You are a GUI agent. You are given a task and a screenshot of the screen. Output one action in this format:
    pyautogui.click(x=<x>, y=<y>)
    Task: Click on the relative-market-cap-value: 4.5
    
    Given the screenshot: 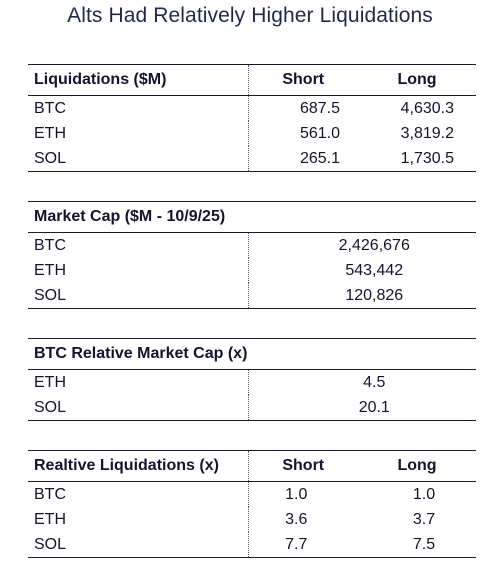 What is the action you would take?
    pyautogui.click(x=374, y=382)
    